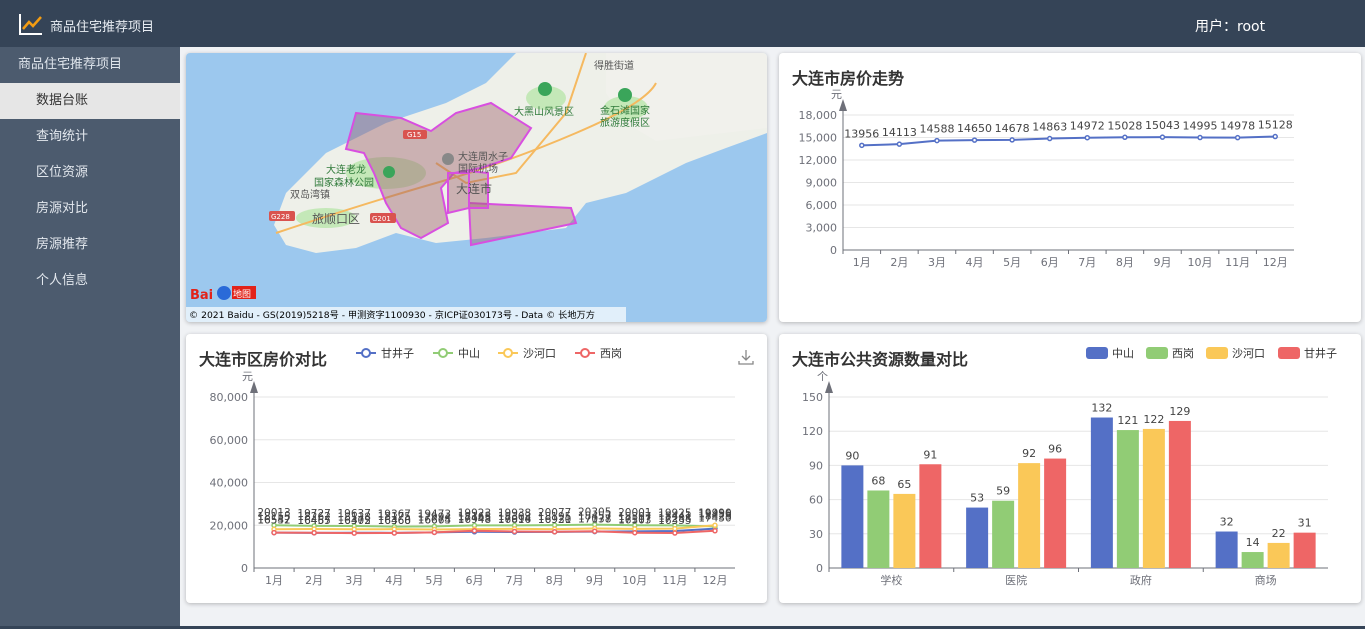 Image resolution: width=1365 pixels, height=629 pixels. Describe the element at coordinates (62, 280) in the screenshot. I see `sidebar-item-profile: 个人信息` at that location.